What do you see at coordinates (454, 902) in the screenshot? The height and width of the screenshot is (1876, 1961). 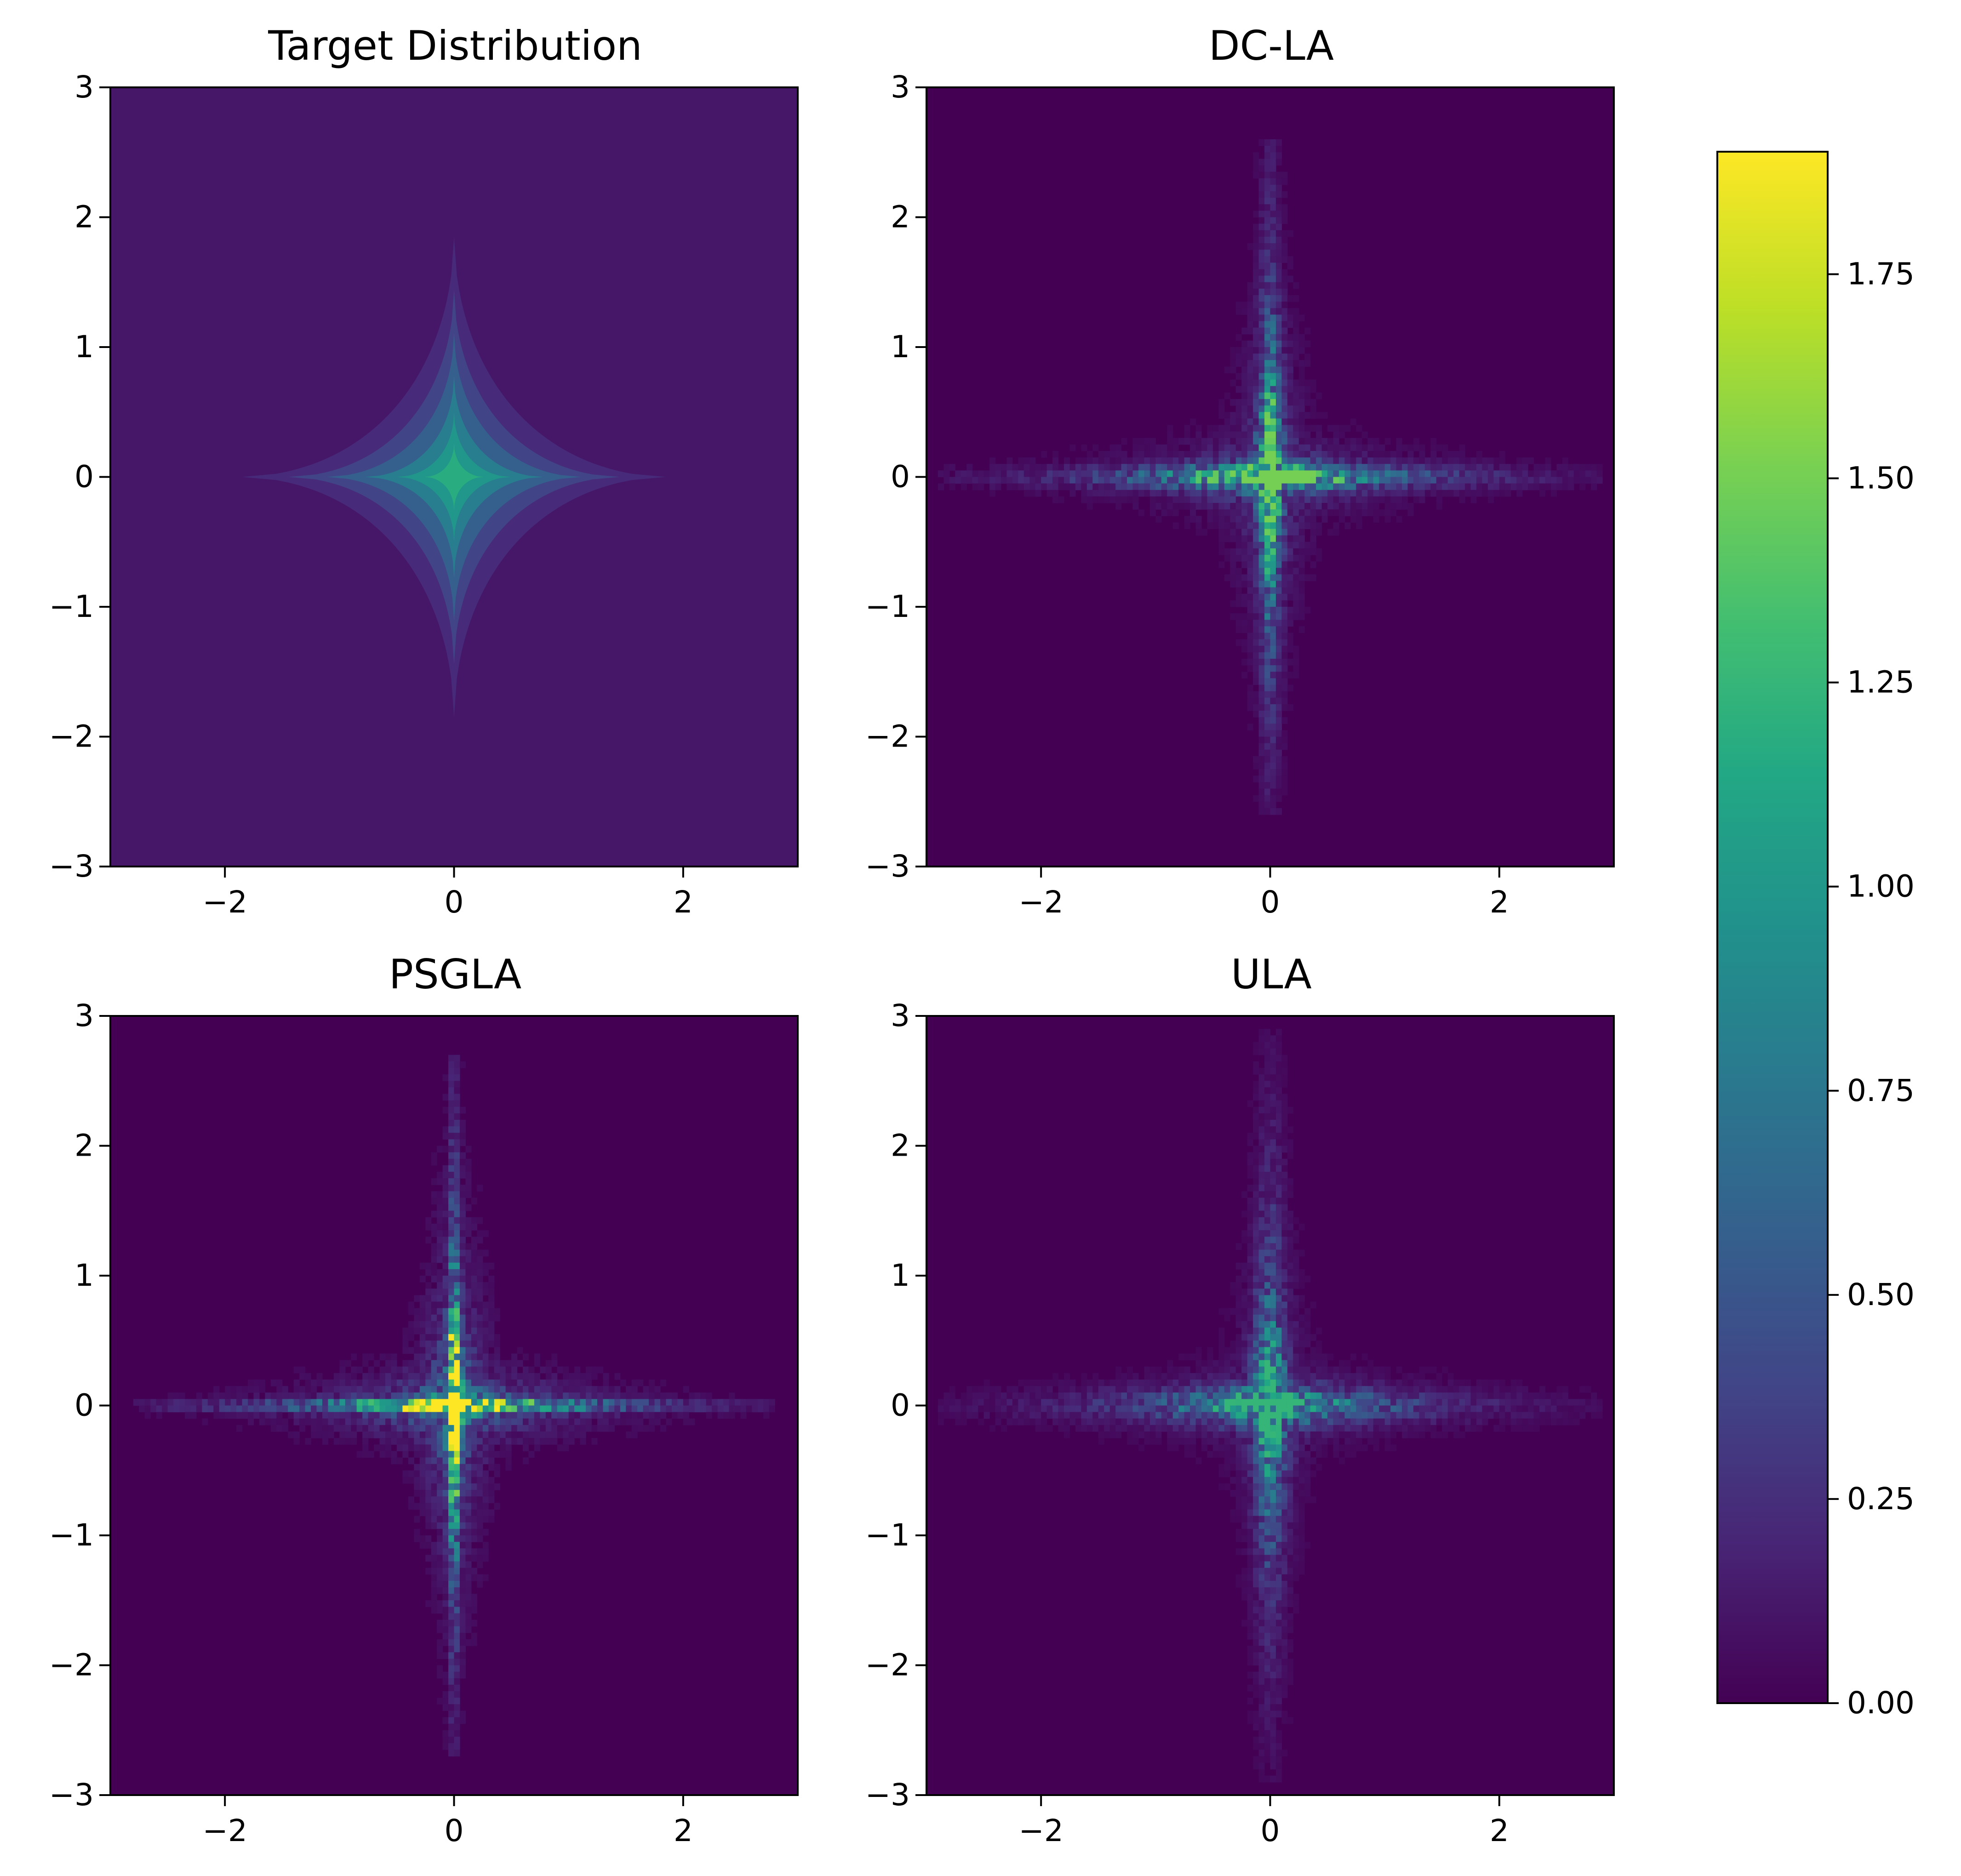 I see `x-tick-label: 0` at bounding box center [454, 902].